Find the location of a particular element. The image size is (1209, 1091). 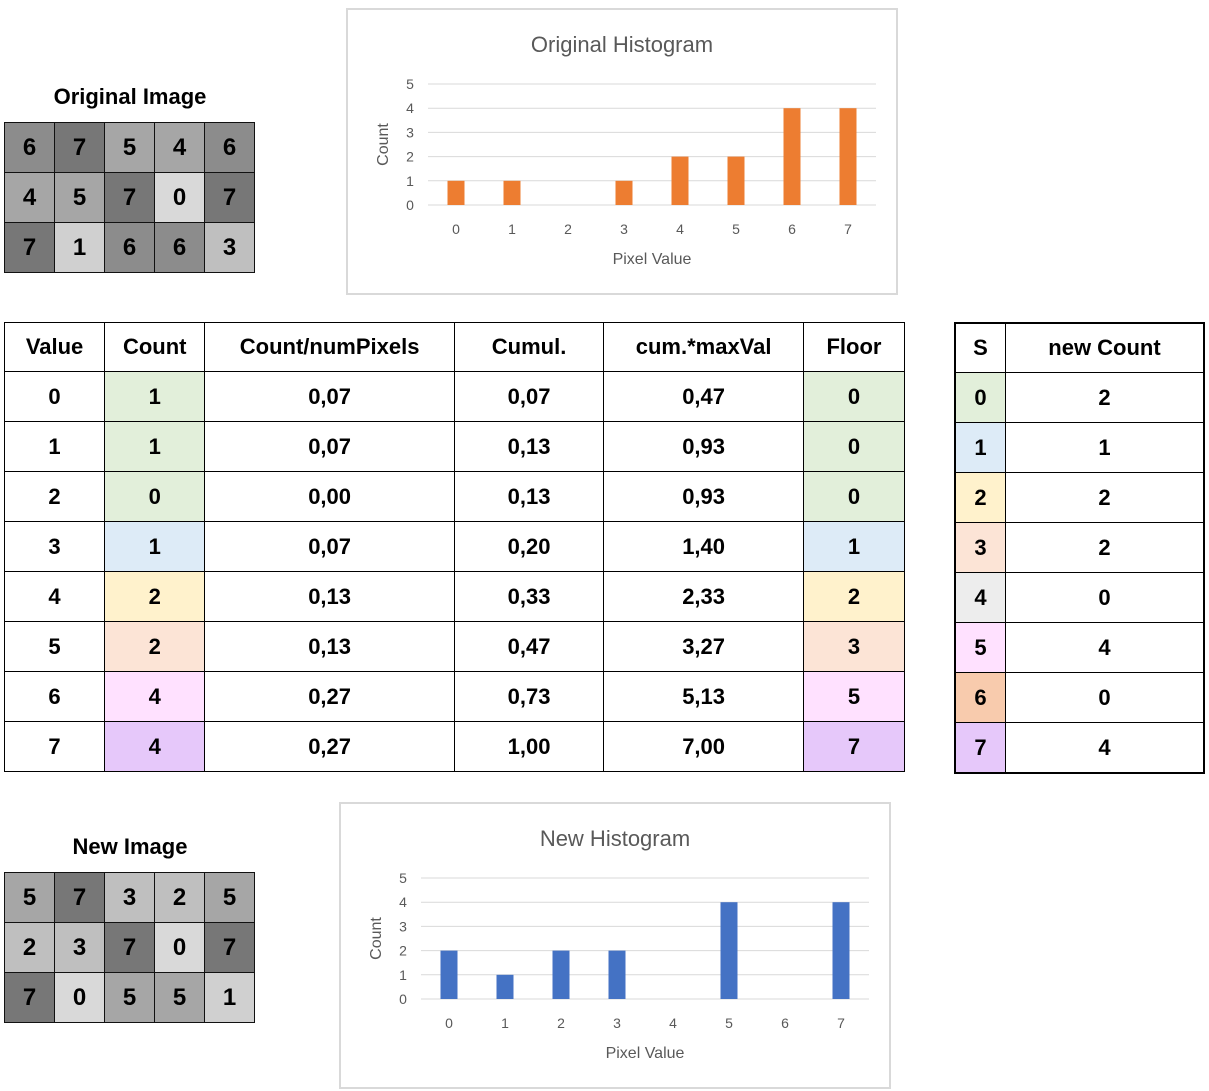

original-image-pixel: 5 is located at coordinates (129, 147).